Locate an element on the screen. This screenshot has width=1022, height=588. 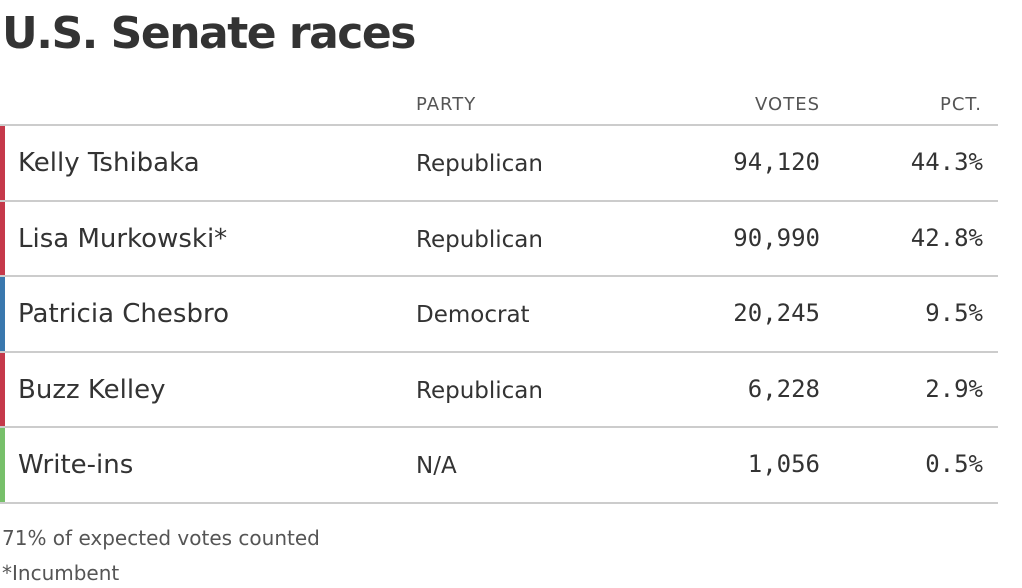
page-title: U.S. Senate races is located at coordinates (209, 33).